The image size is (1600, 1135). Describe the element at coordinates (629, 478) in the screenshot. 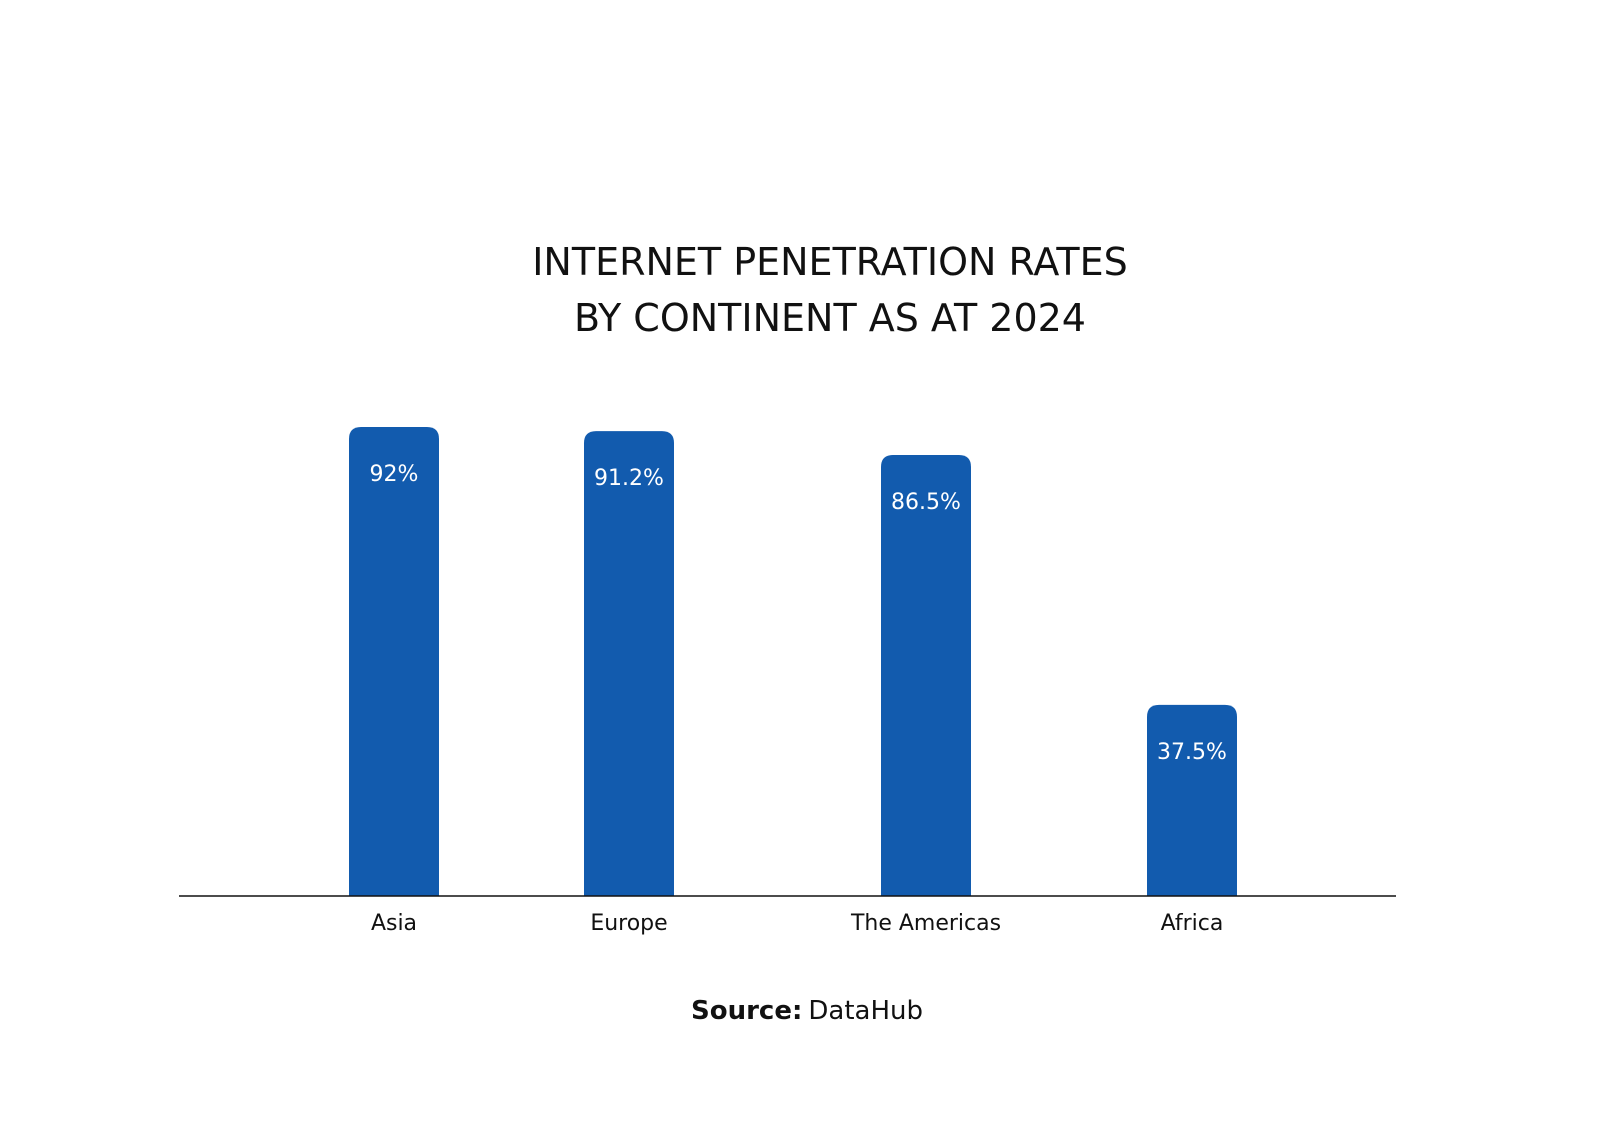

I see `value-label-europe: 91.2%` at that location.